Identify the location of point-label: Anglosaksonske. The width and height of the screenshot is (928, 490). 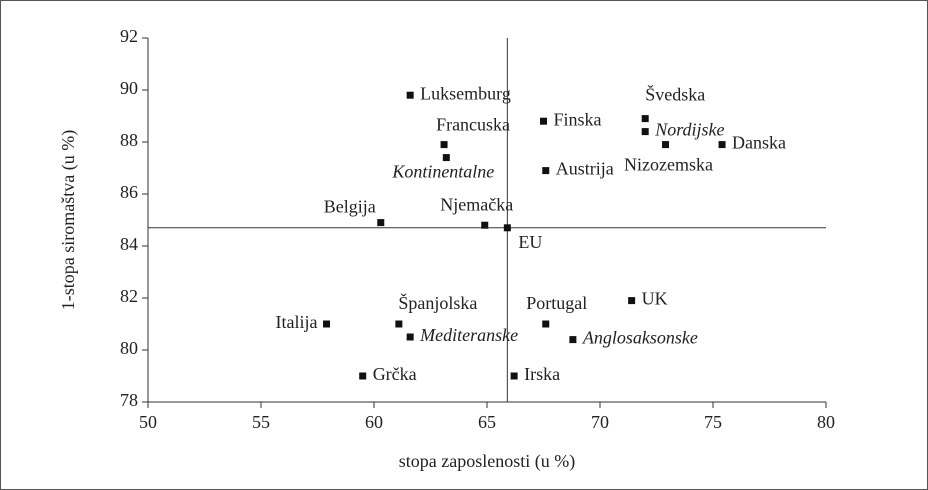
(640, 338).